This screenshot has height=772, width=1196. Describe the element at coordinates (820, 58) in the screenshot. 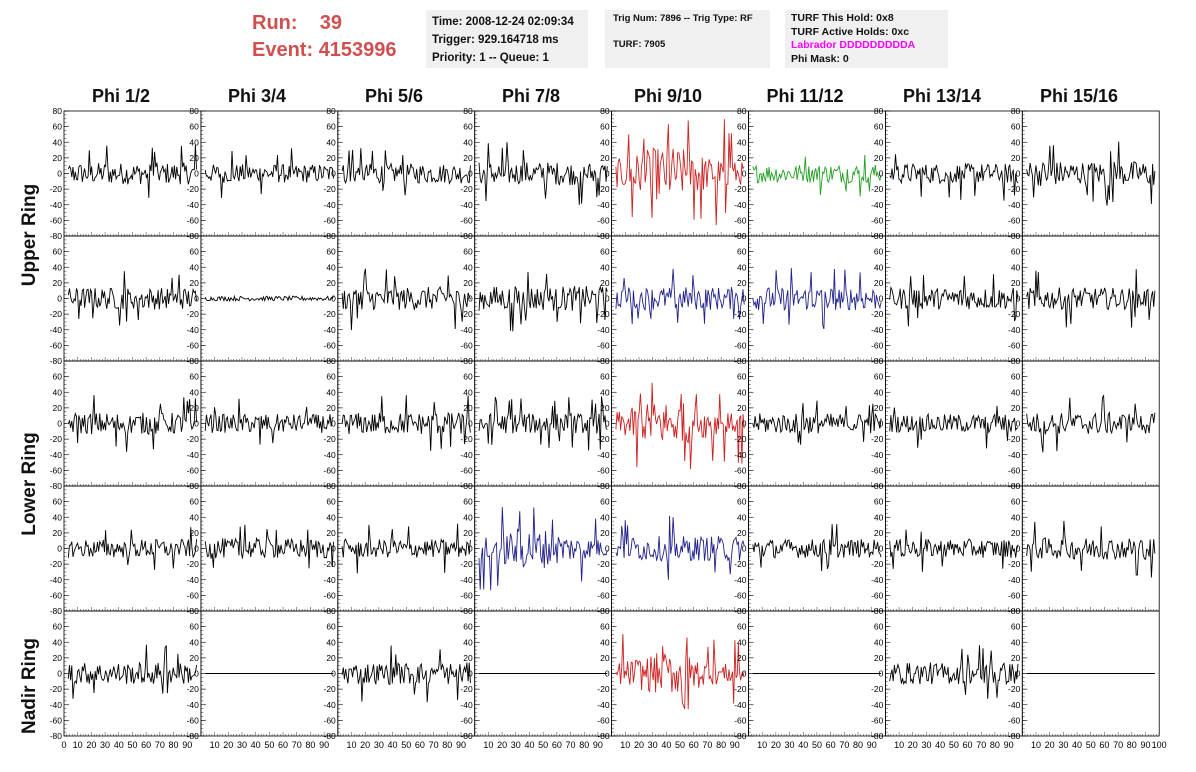

I see `phi-mask-text: Phi Mask: 0` at that location.